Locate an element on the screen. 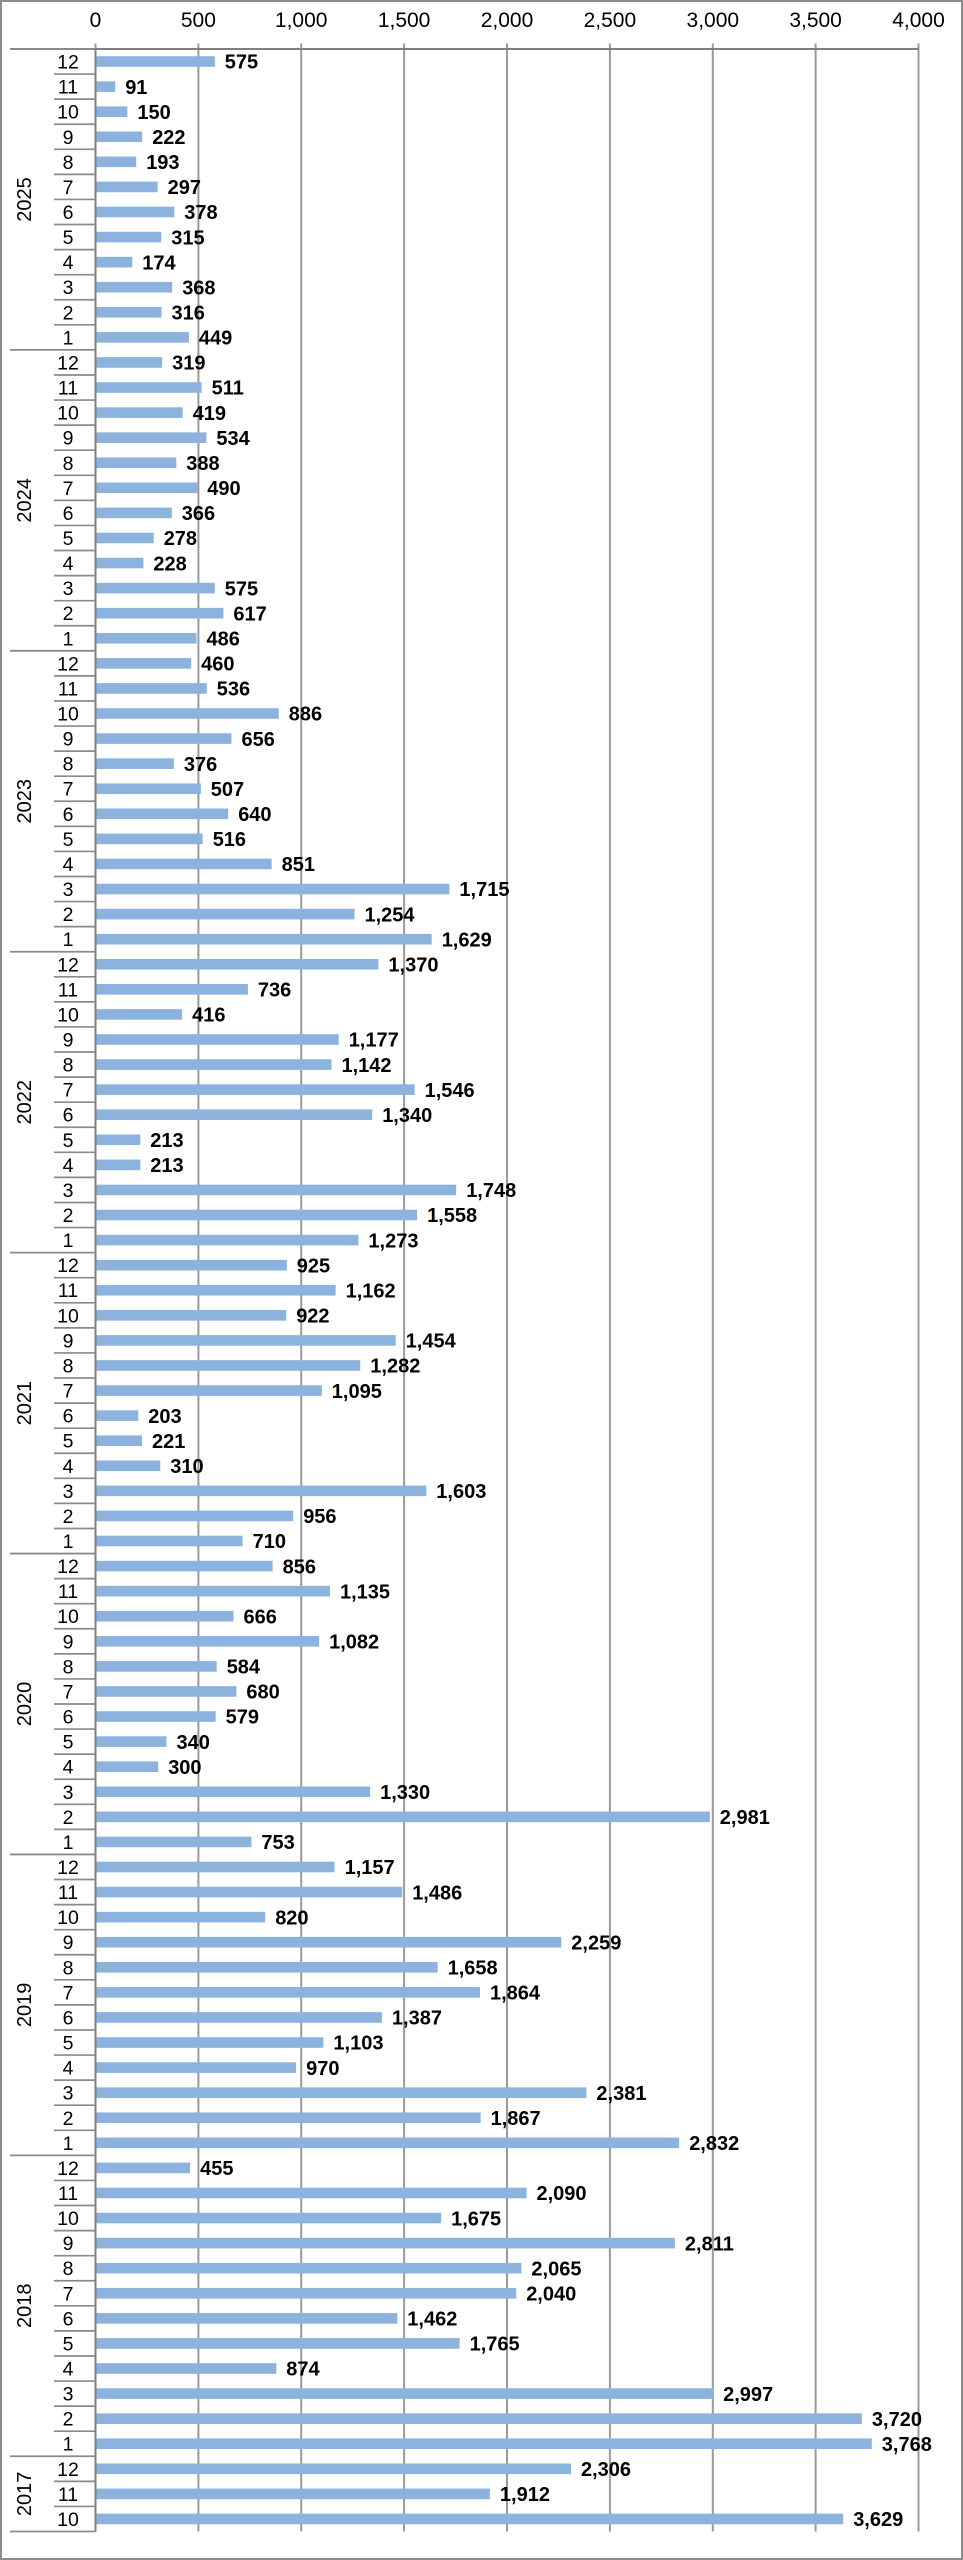 The image size is (963, 2560). svg-text: 534 is located at coordinates (233, 439).